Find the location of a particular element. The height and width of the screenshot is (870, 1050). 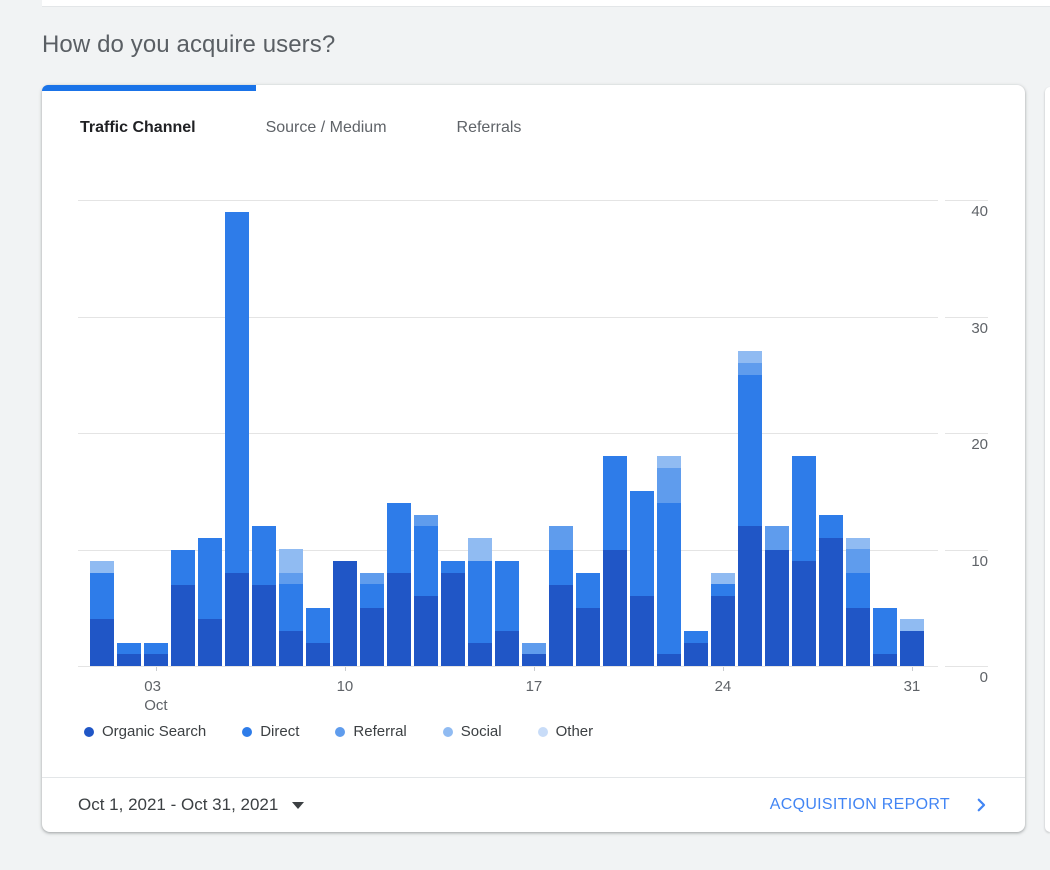

y-axis-label: 30 is located at coordinates (979, 328).